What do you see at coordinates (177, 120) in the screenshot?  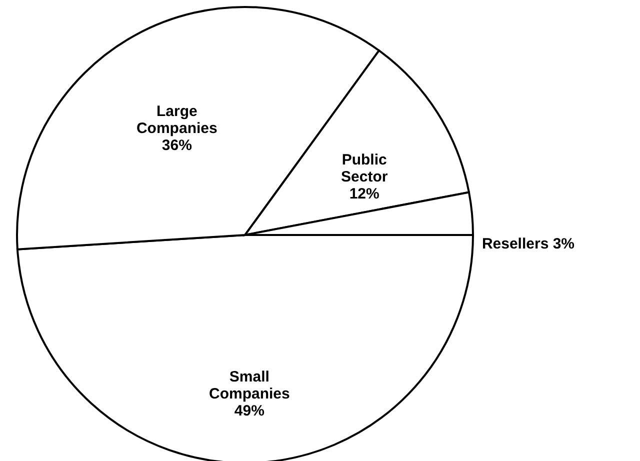 I see `slice-label: Large Companies` at bounding box center [177, 120].